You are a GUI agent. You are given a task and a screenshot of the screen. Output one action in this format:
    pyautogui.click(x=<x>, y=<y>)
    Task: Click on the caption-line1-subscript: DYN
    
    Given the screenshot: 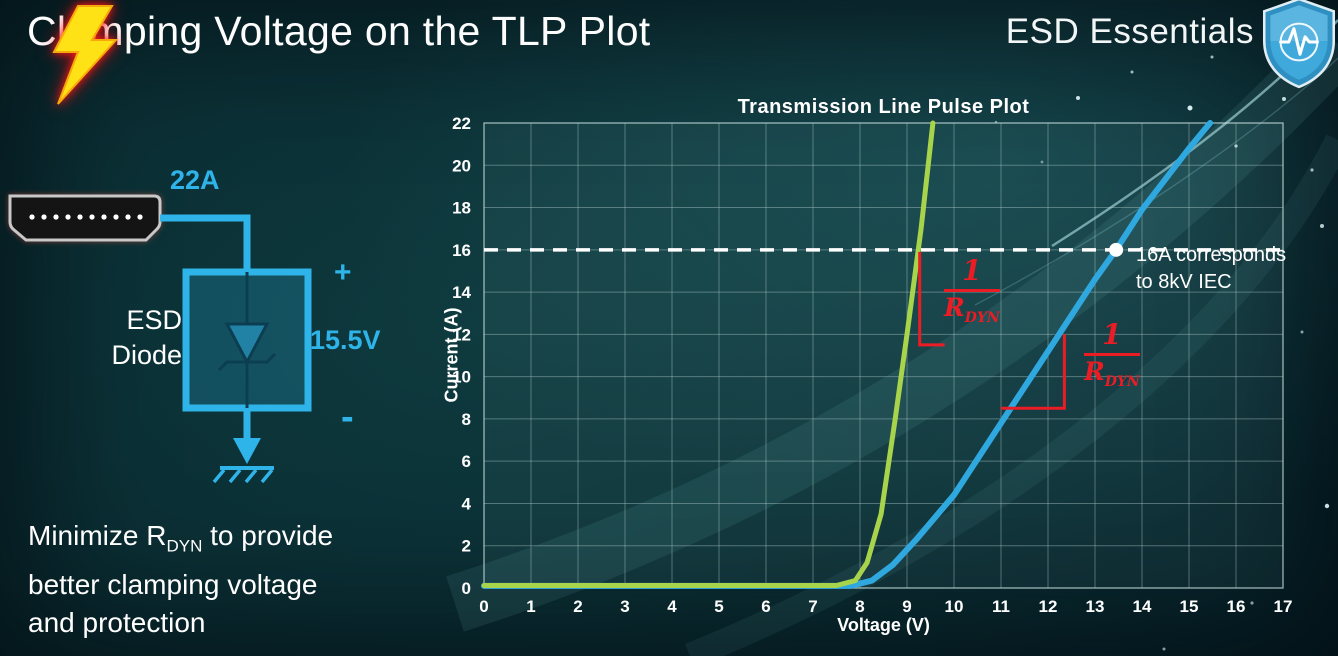 What is the action you would take?
    pyautogui.click(x=184, y=546)
    